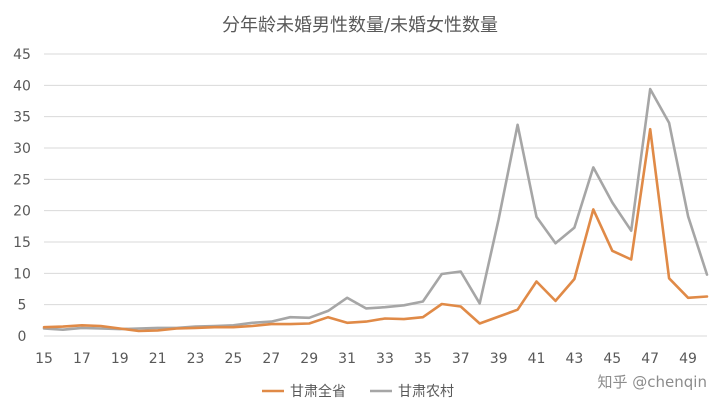 The height and width of the screenshot is (418, 720). I want to click on x-tick-label: 21, so click(158, 359).